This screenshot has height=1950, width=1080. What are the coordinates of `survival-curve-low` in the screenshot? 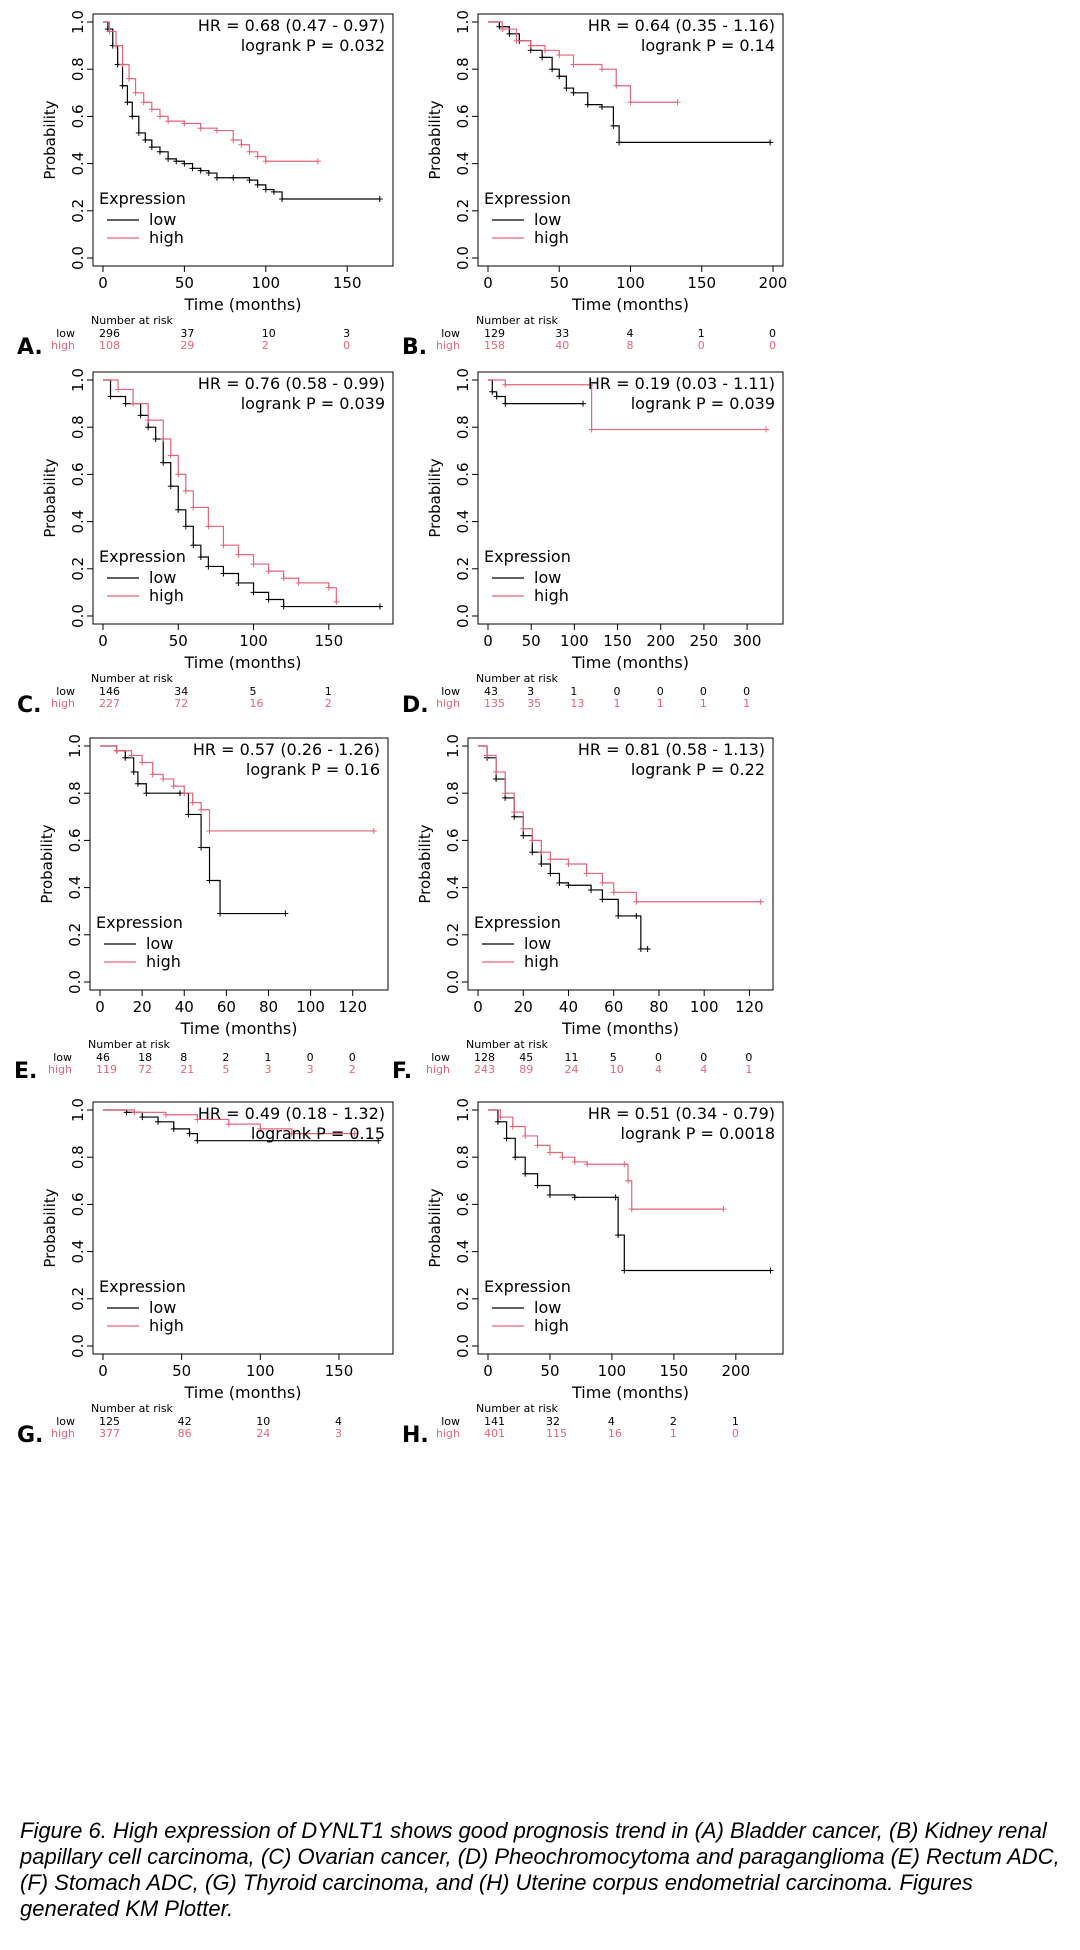 It's located at (629, 82).